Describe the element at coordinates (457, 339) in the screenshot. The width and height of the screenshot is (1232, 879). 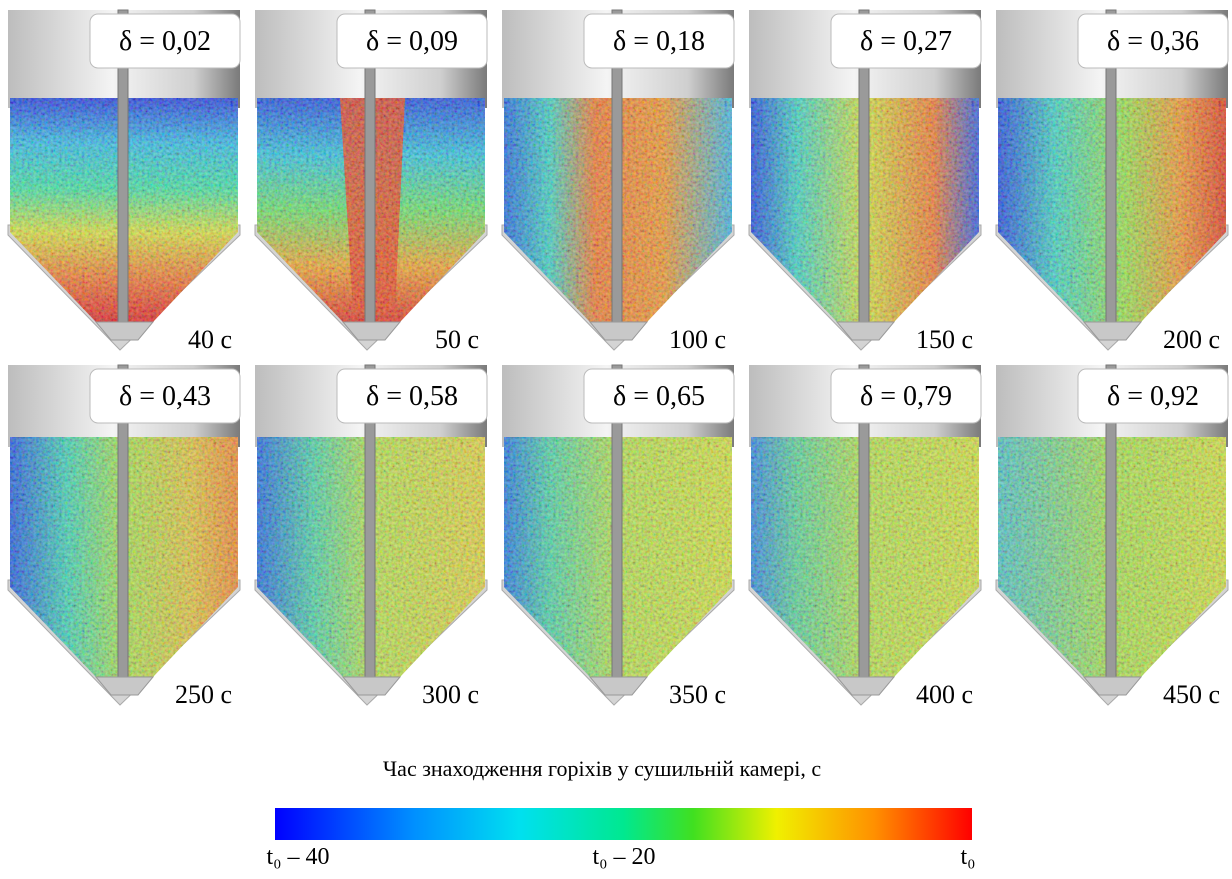
I see `time-label: 50 с` at that location.